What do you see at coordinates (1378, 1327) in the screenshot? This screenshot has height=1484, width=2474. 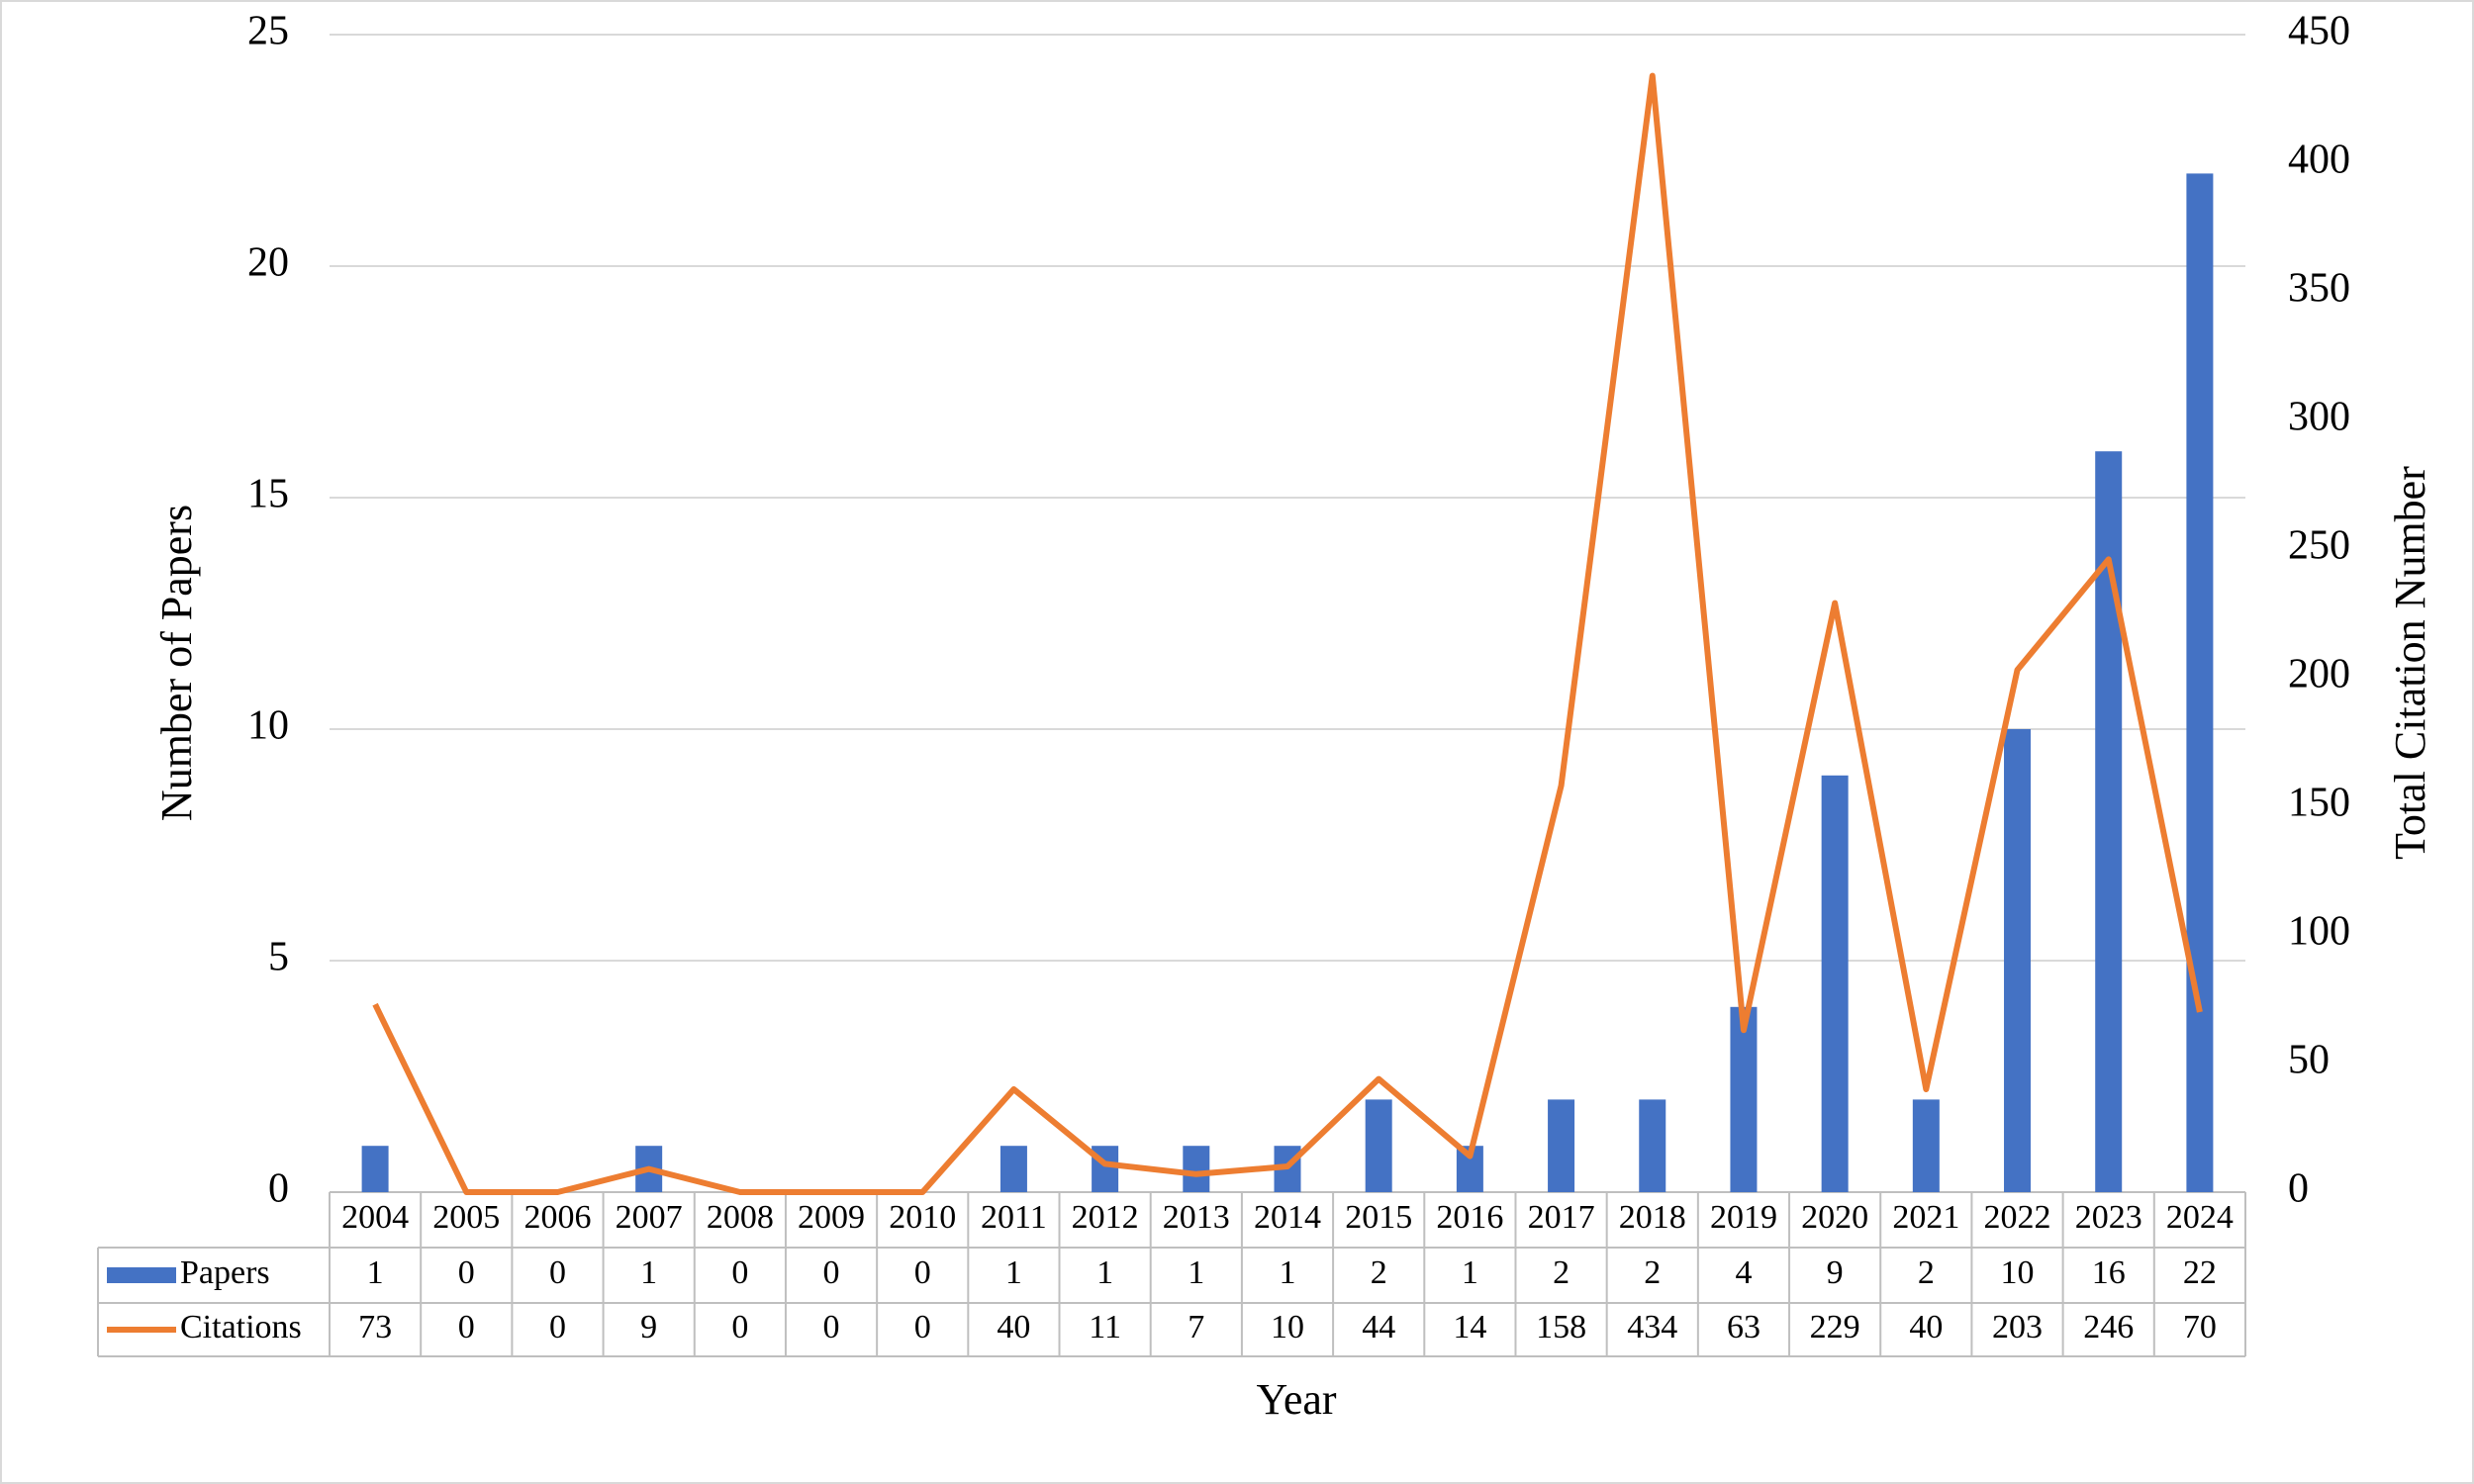 I see `table-cell: 44` at bounding box center [1378, 1327].